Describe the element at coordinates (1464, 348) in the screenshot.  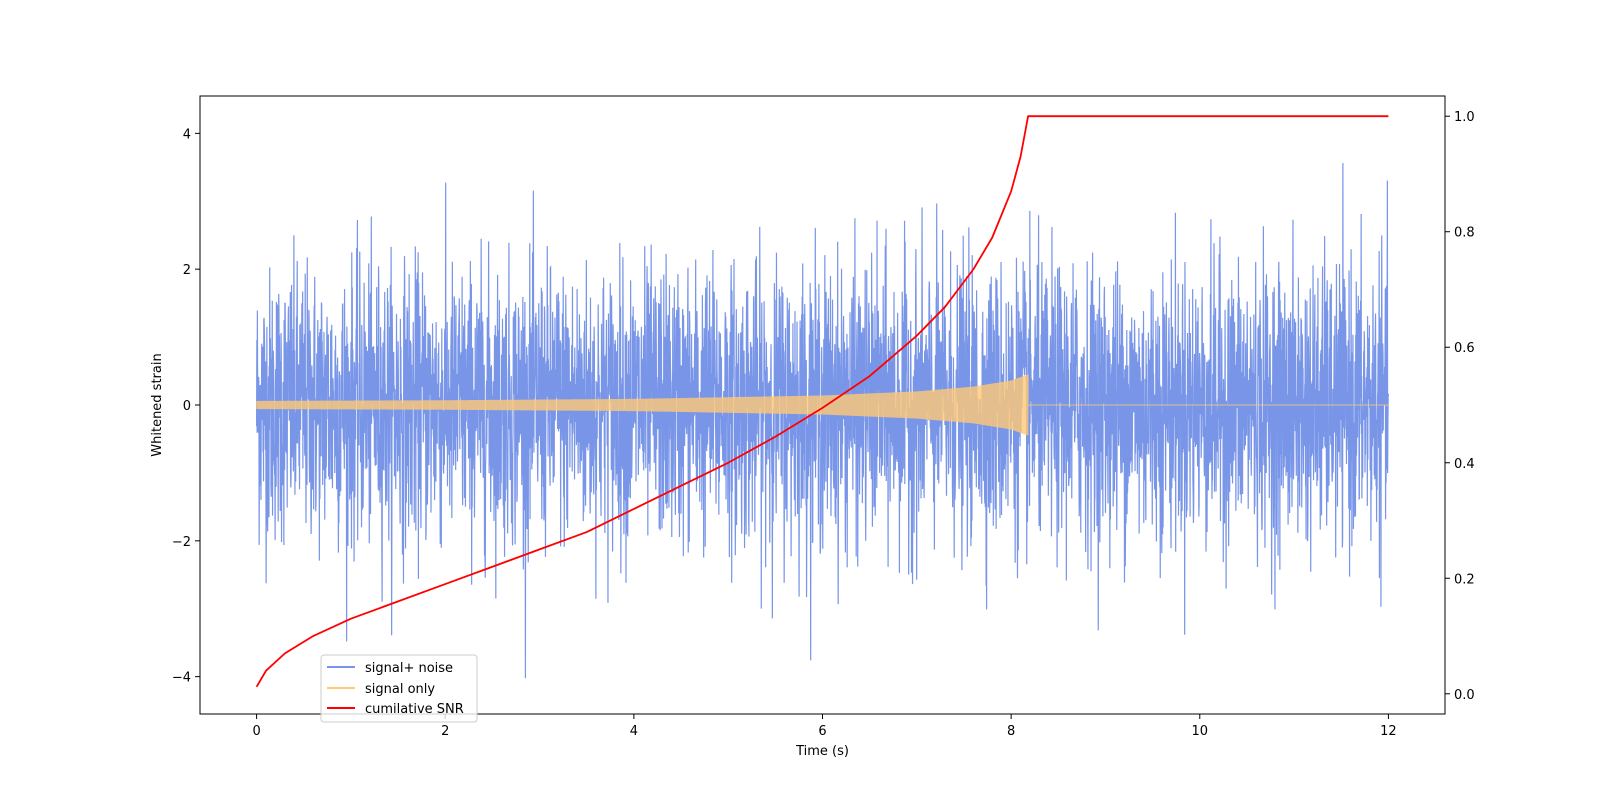
I see `y2-tick-label: 0.6` at that location.